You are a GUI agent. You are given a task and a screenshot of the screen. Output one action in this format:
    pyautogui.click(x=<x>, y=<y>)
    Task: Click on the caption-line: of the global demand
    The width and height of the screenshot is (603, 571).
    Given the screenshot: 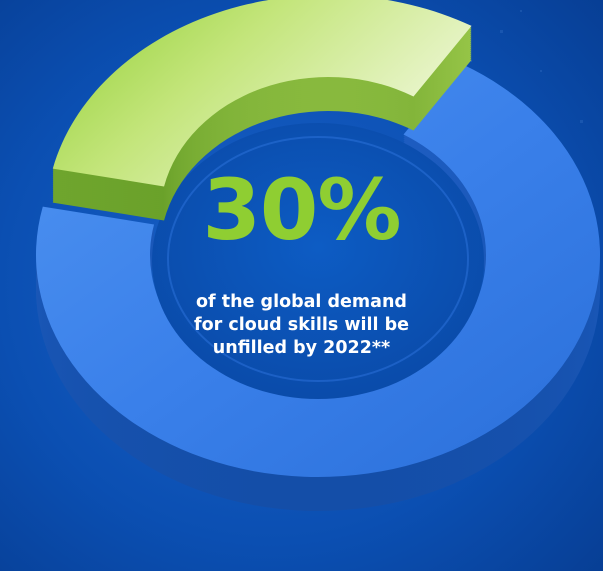 What is the action you would take?
    pyautogui.click(x=301, y=302)
    